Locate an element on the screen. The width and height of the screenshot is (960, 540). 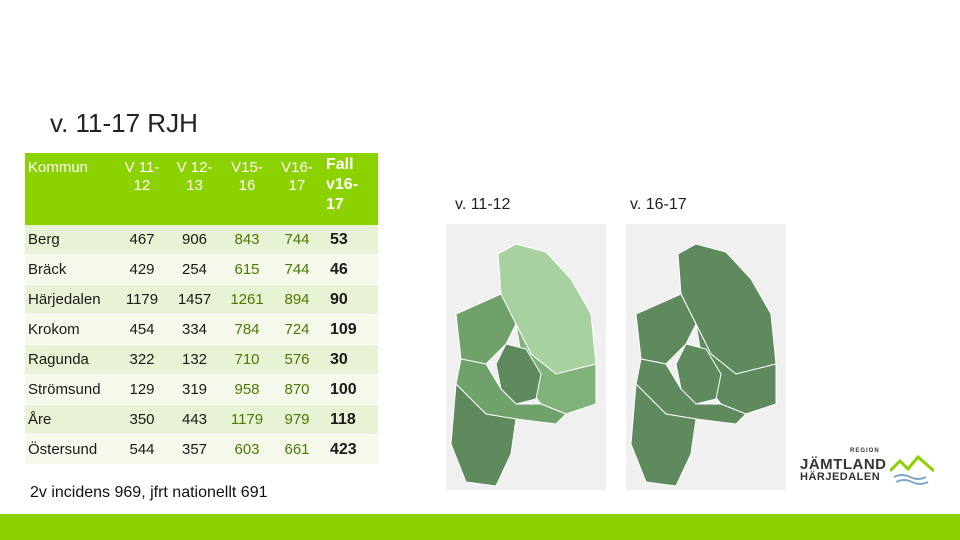
table-cell-v1213: 1457 is located at coordinates (194, 300).